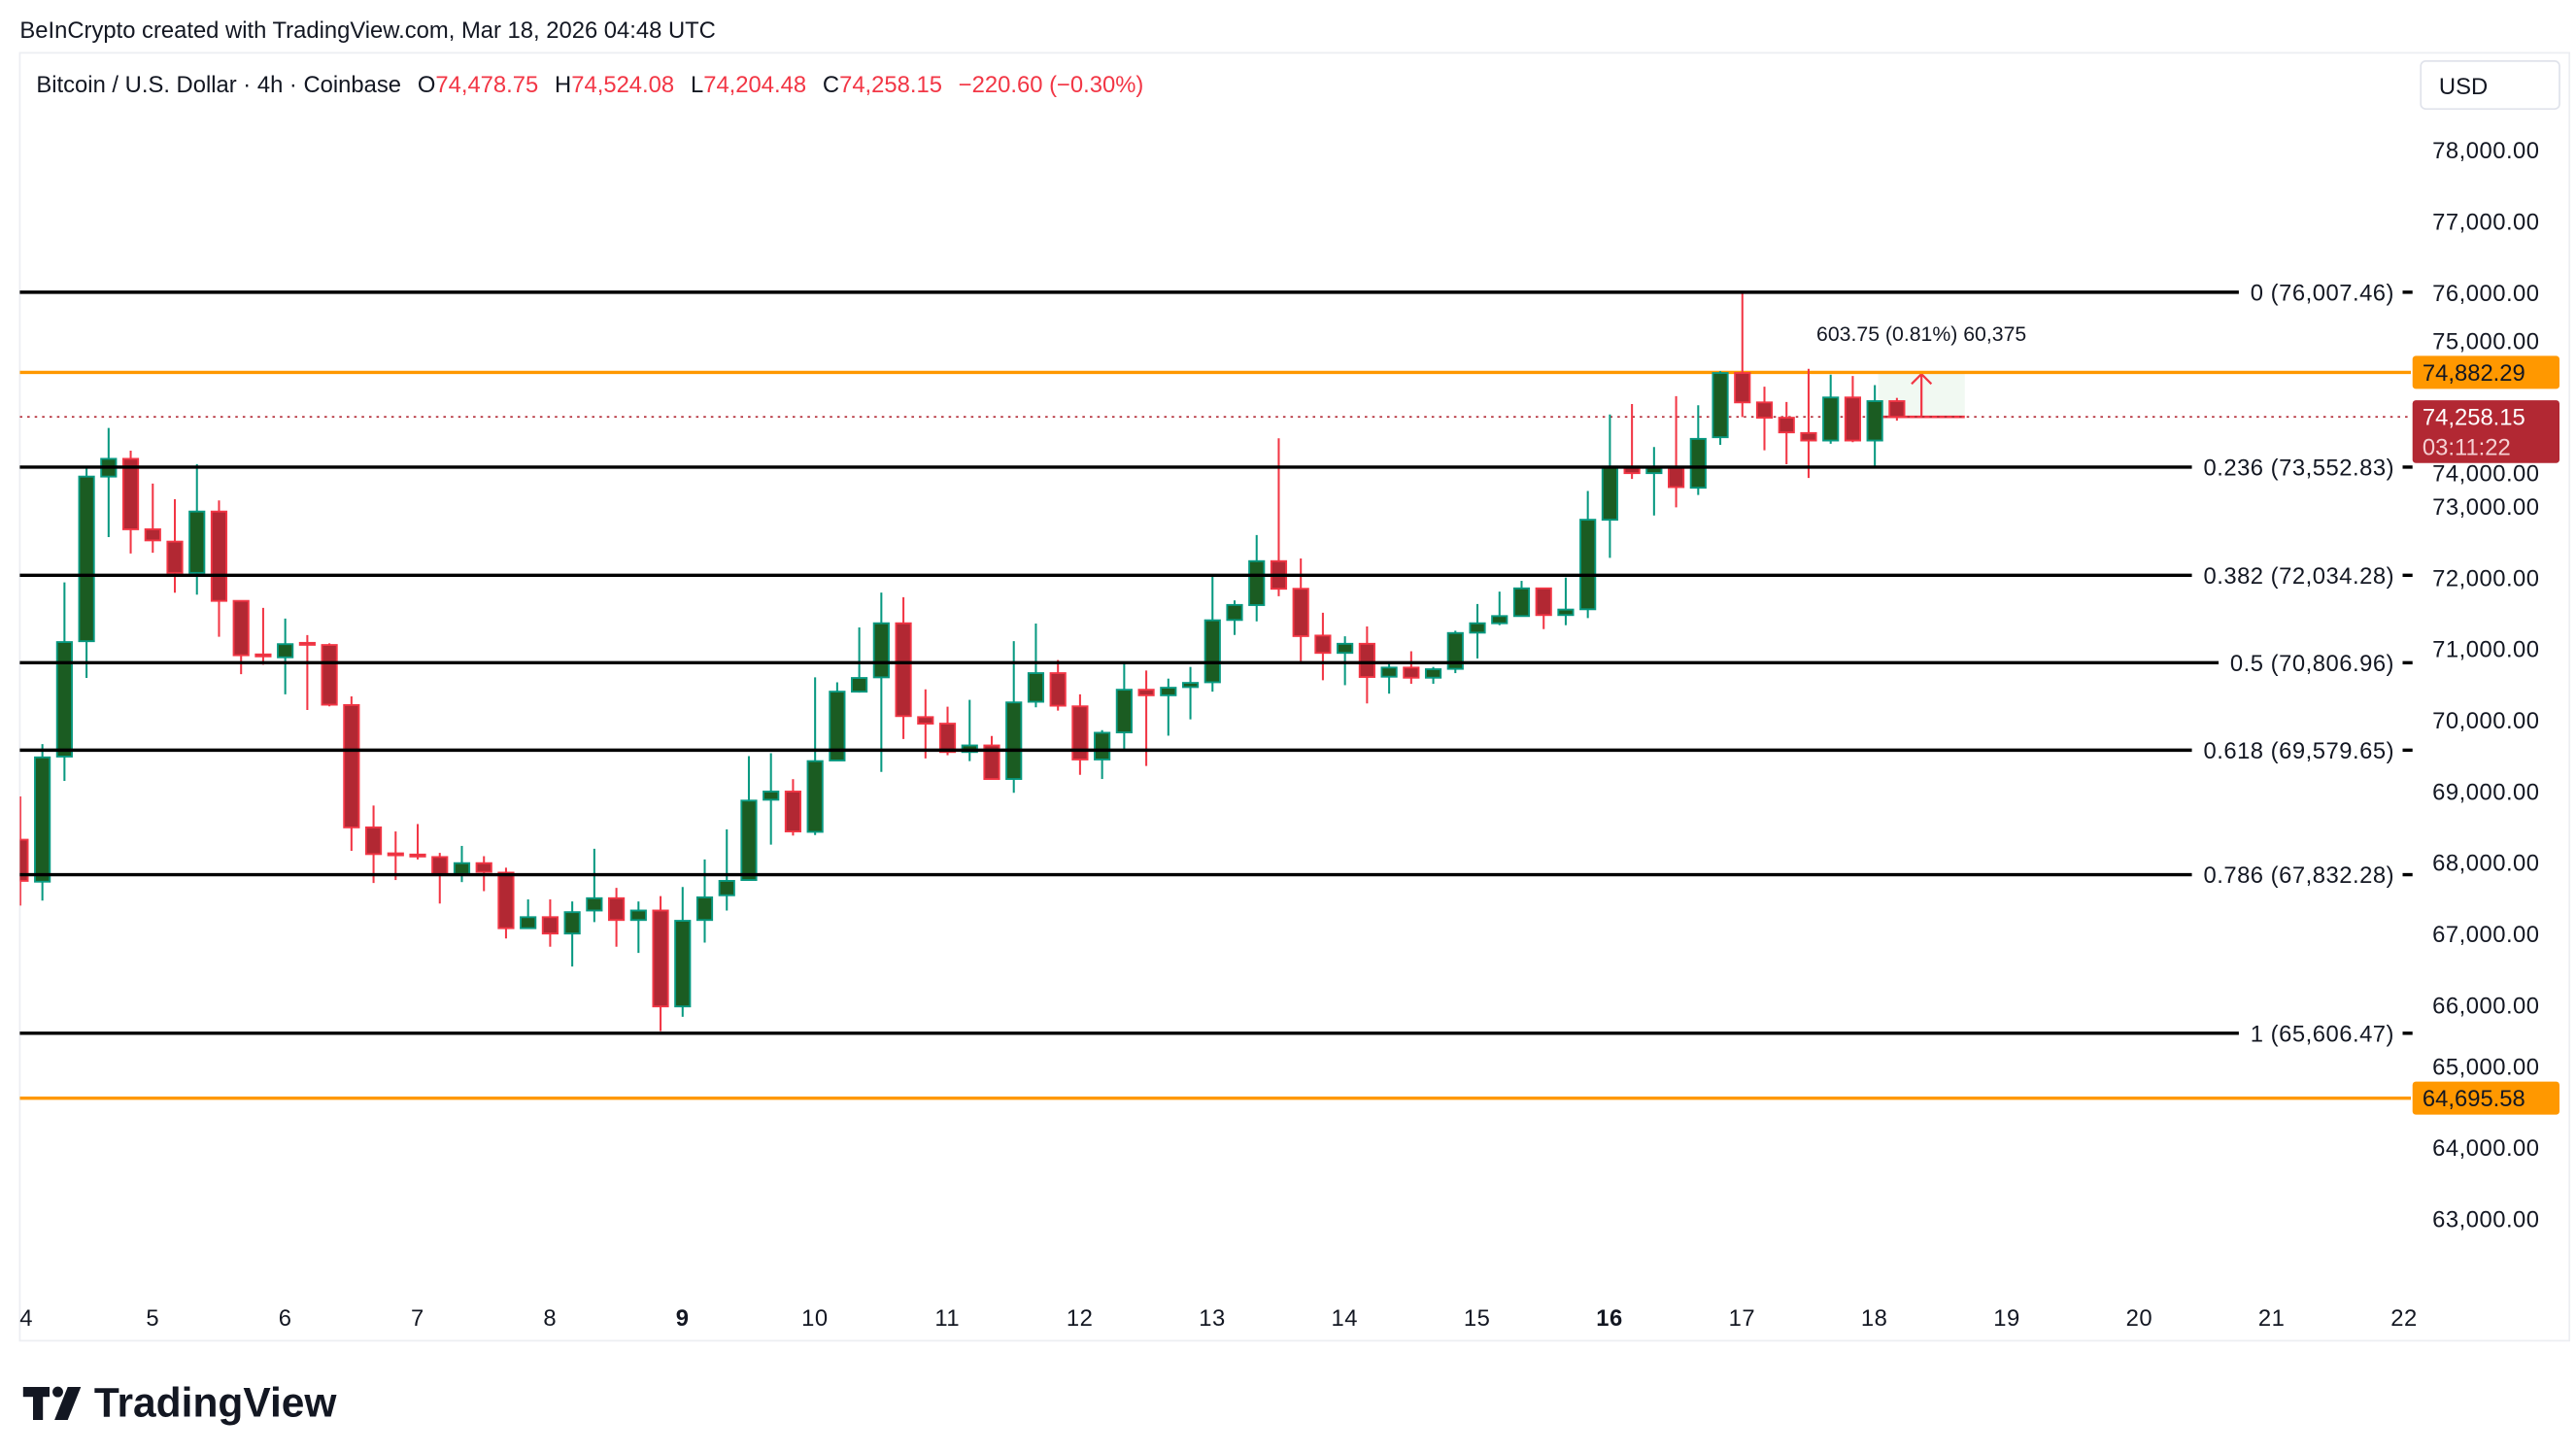 The image size is (2576, 1453). What do you see at coordinates (2490, 85) in the screenshot?
I see `currency-button: USD` at bounding box center [2490, 85].